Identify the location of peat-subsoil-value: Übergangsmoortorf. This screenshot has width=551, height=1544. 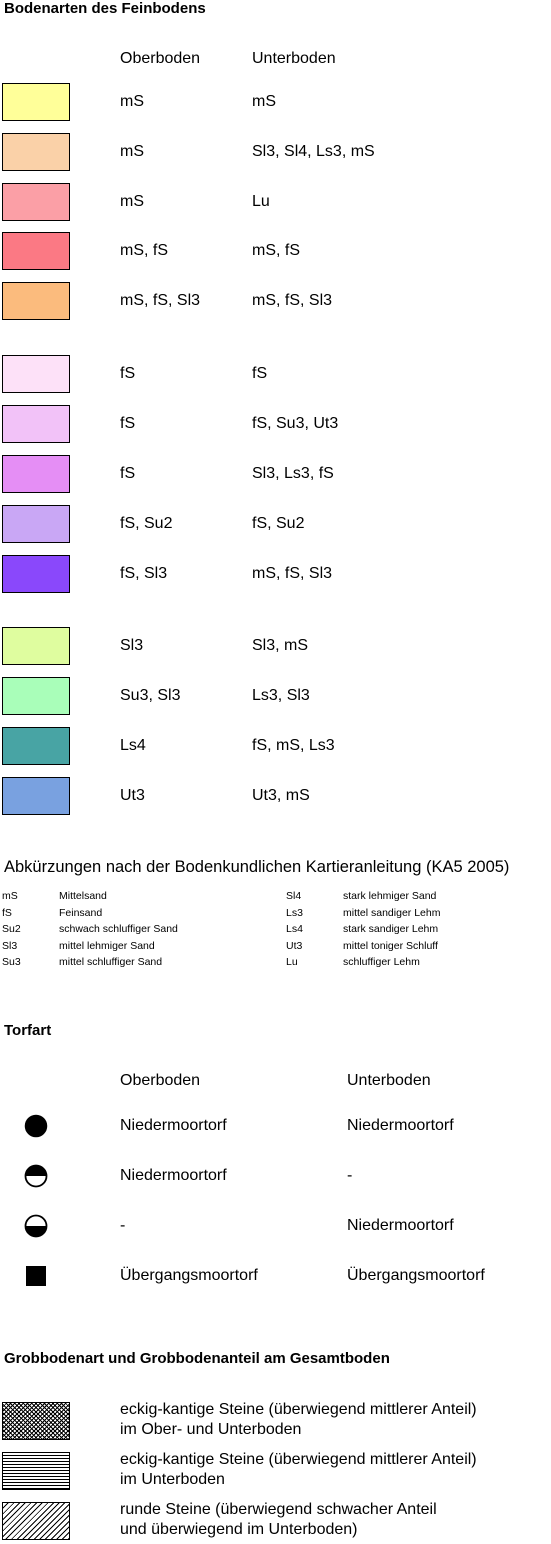
(416, 1275).